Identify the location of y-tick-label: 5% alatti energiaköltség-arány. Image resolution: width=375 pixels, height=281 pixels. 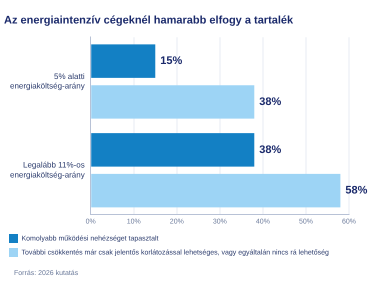
(47, 81).